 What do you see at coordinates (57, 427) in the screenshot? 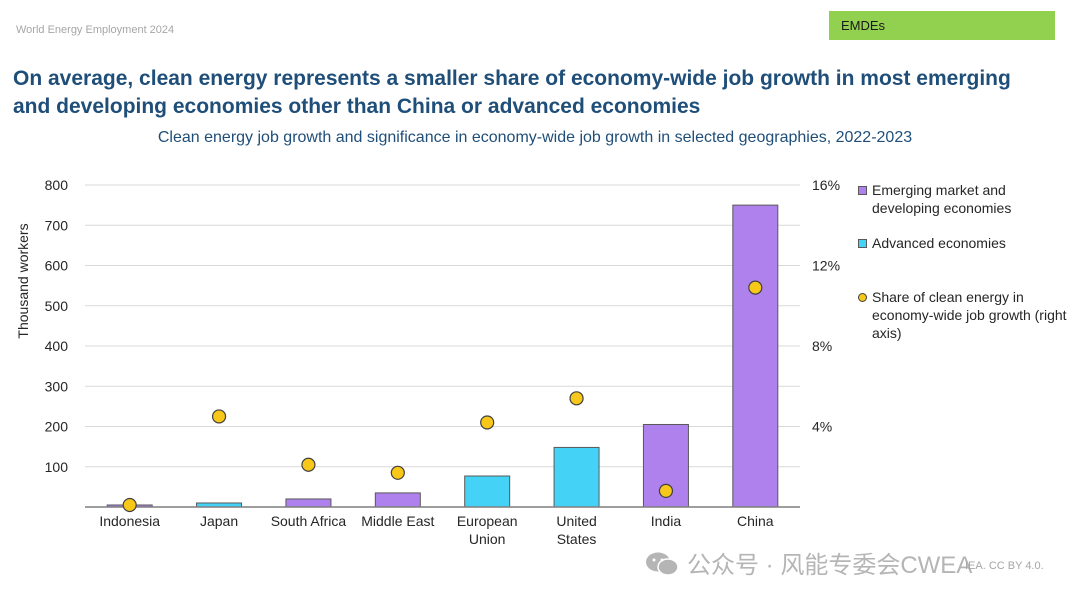
I see `y-tick-label: 200` at bounding box center [57, 427].